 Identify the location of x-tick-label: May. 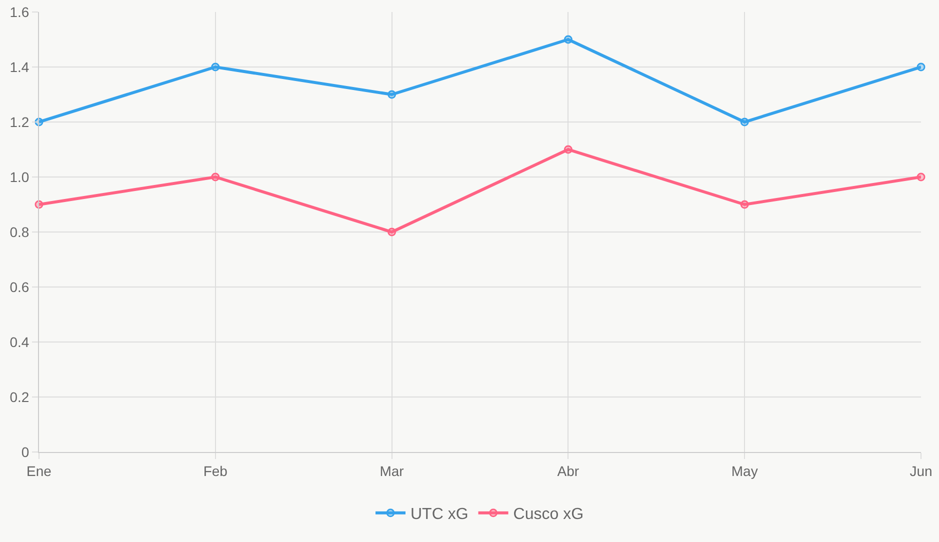
(744, 470).